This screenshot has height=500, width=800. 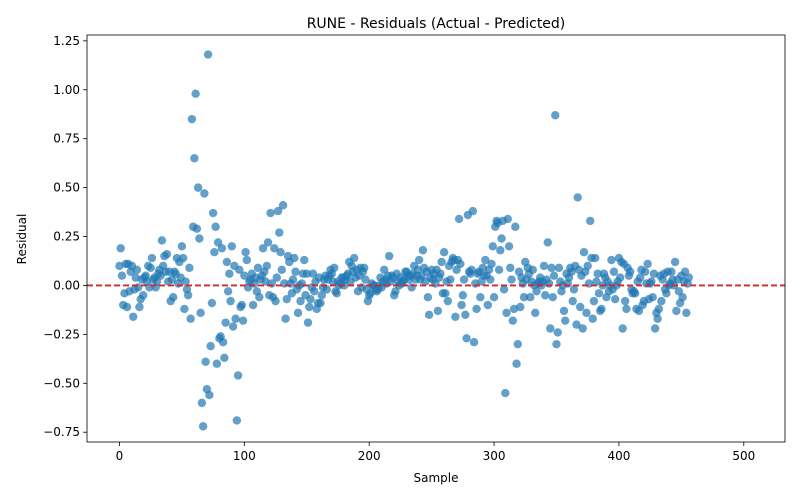 What do you see at coordinates (436, 24) in the screenshot?
I see `chart-title: RUNE - Residuals (Actual - Predicted)` at bounding box center [436, 24].